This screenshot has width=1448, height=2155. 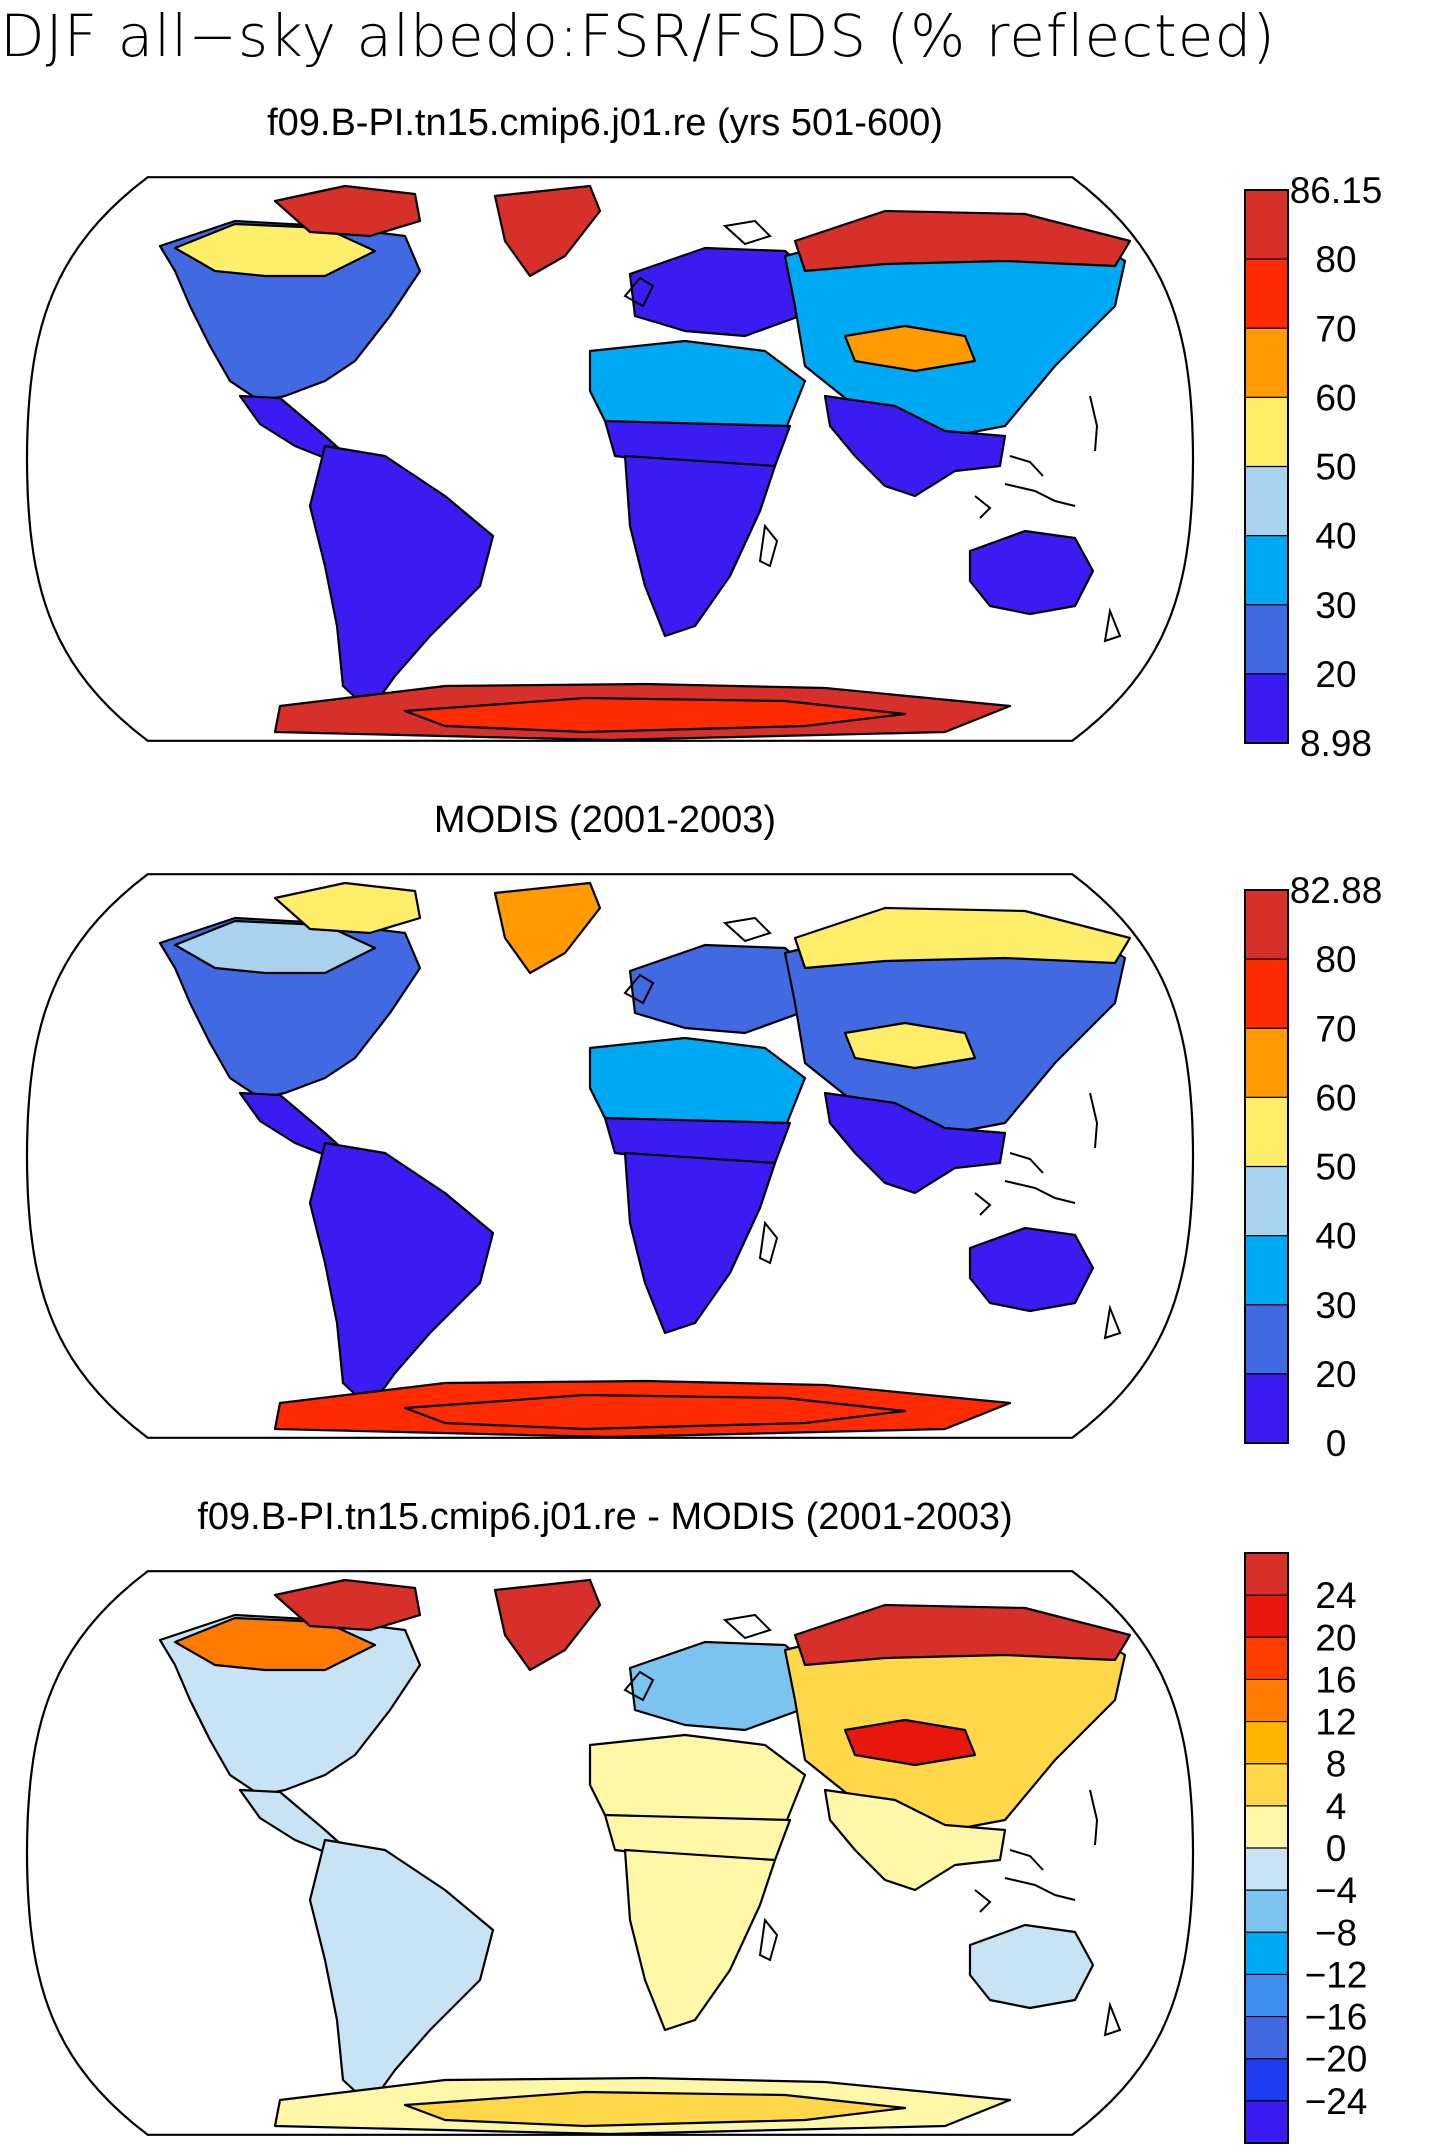 What do you see at coordinates (1336, 1974) in the screenshot?
I see `colorbar-tick-label: −12` at bounding box center [1336, 1974].